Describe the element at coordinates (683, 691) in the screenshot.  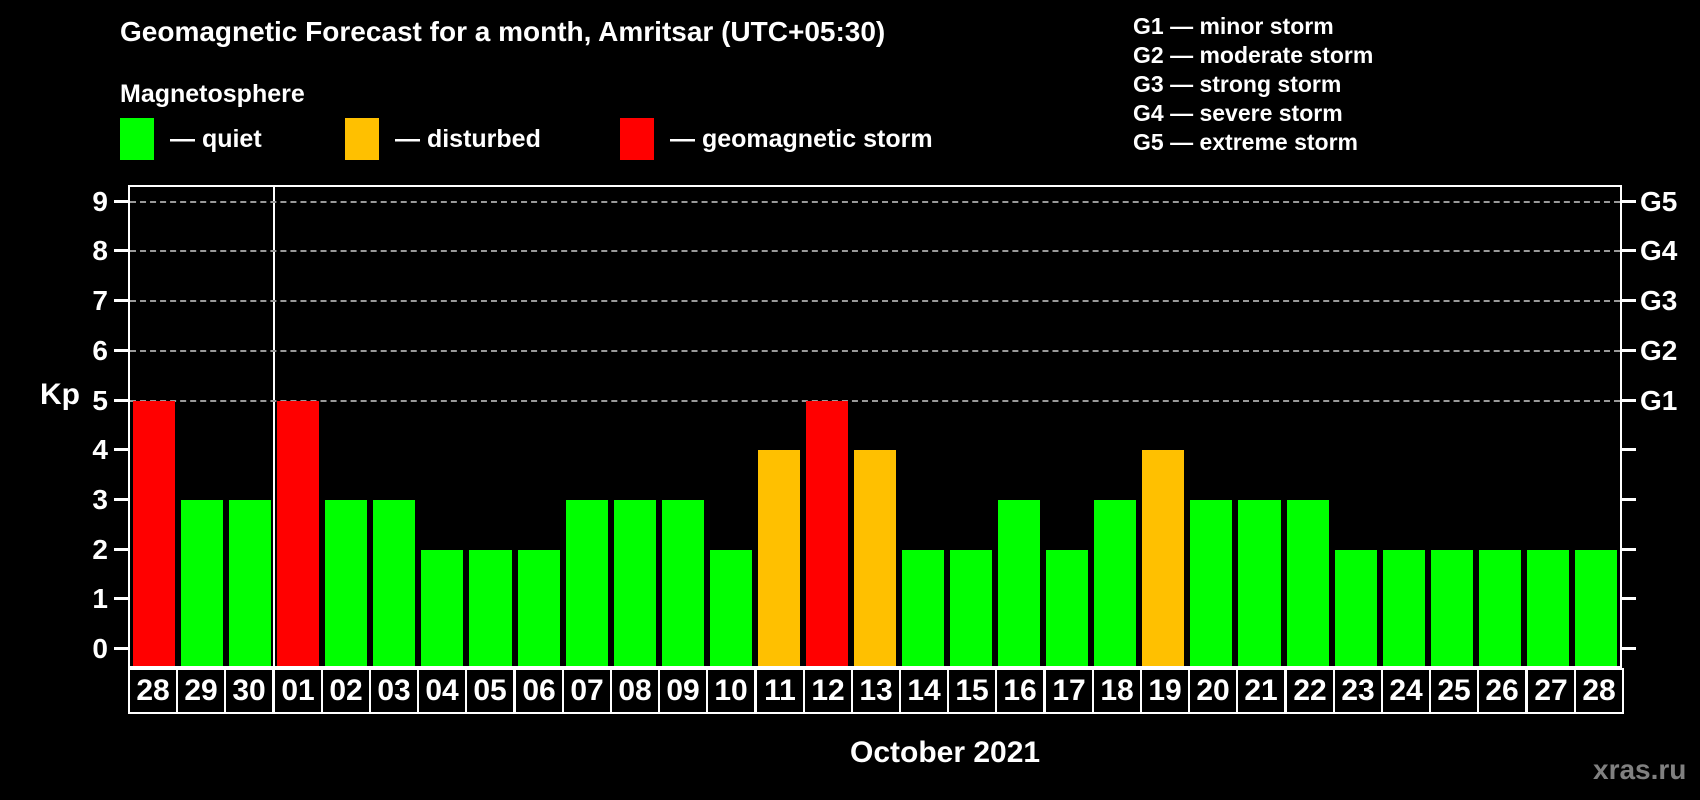
I see `day-label-cell: 09` at that location.